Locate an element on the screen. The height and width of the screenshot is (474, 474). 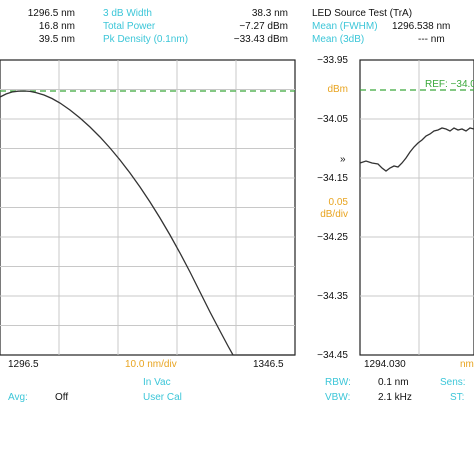
mean-fwhm-value: 1296.538 nm is located at coordinates (421, 26).